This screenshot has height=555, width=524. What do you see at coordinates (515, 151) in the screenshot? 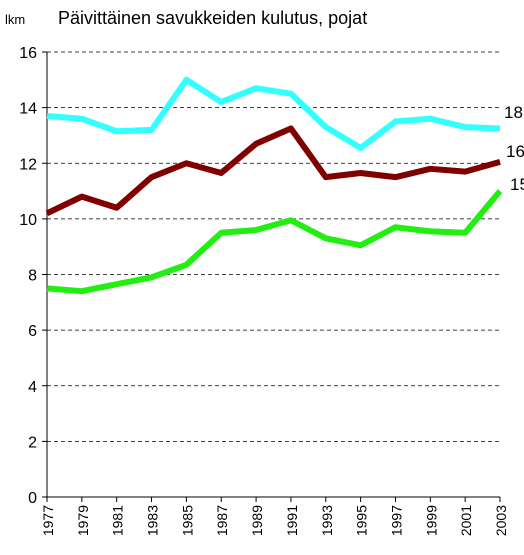
I see `series-label: 16` at bounding box center [515, 151].